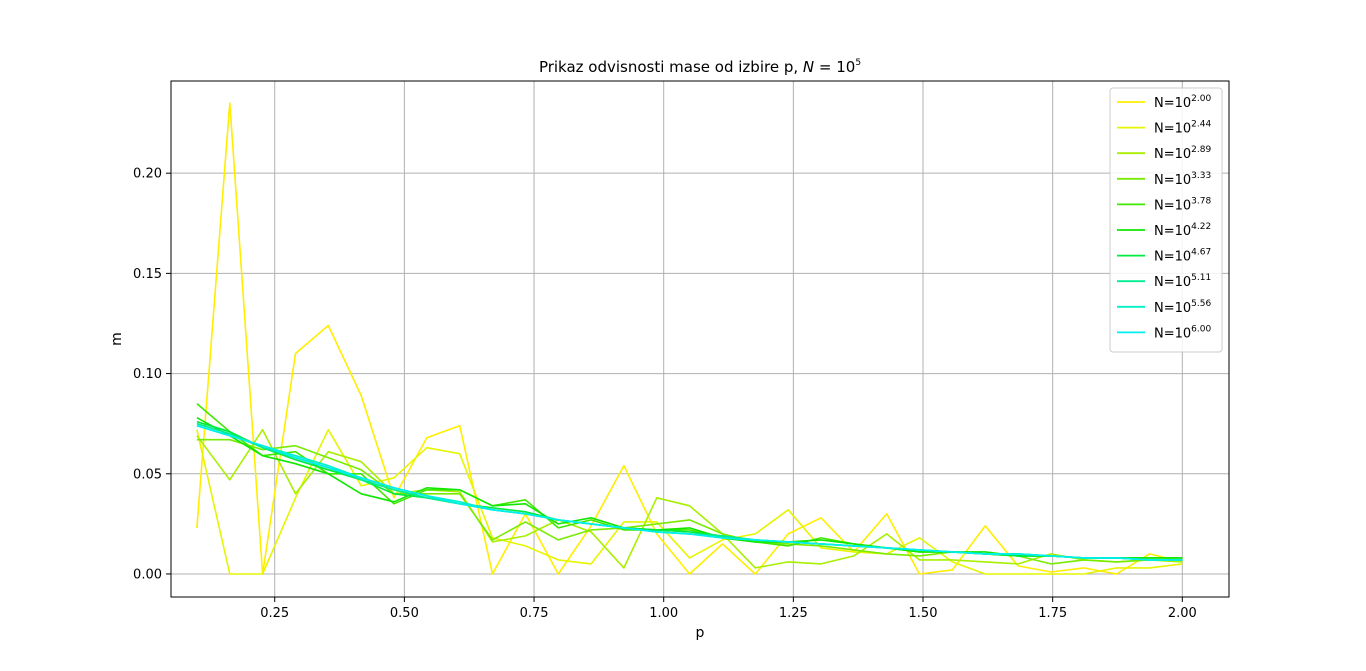  I want to click on y-tick-label: 0.00, so click(147, 574).